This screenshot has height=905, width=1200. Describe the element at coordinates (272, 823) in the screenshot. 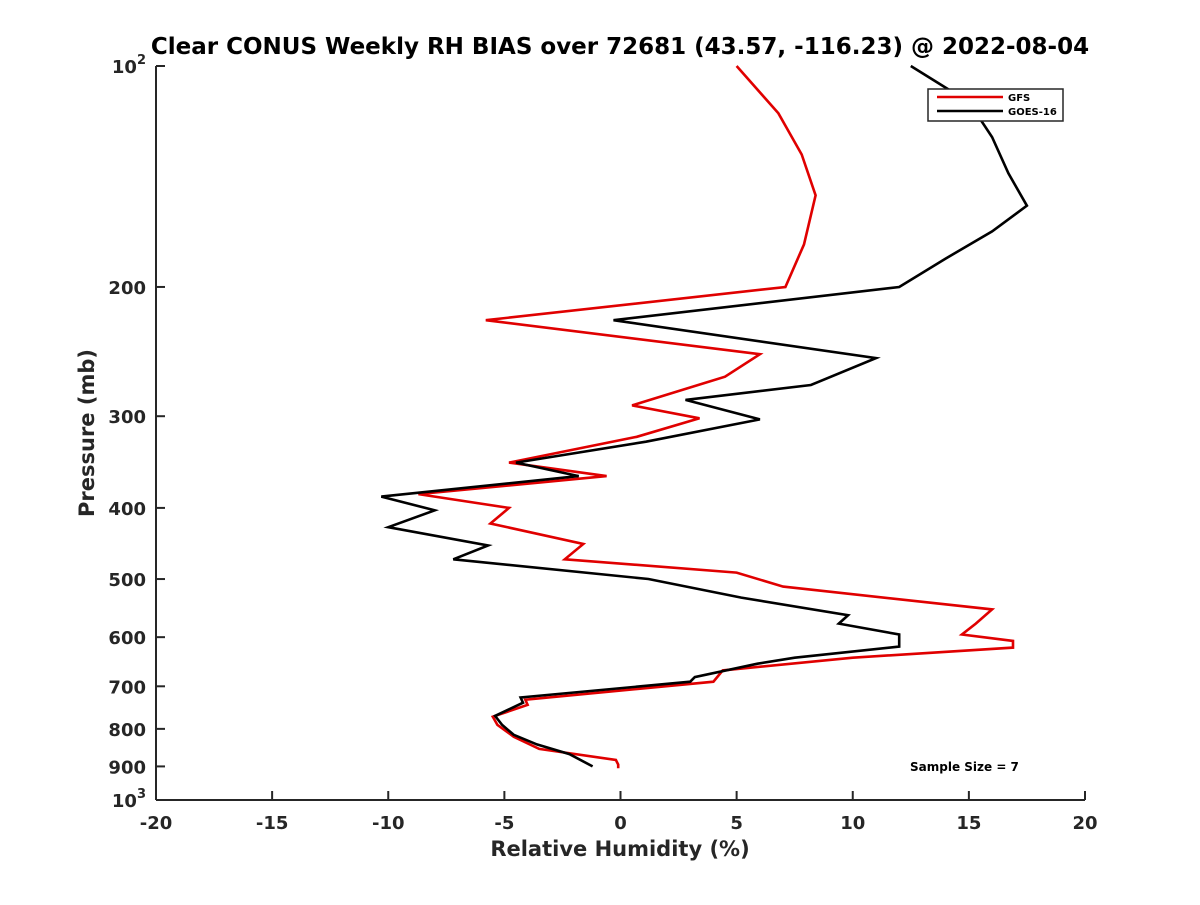

I see `x-tick-label: -15` at that location.